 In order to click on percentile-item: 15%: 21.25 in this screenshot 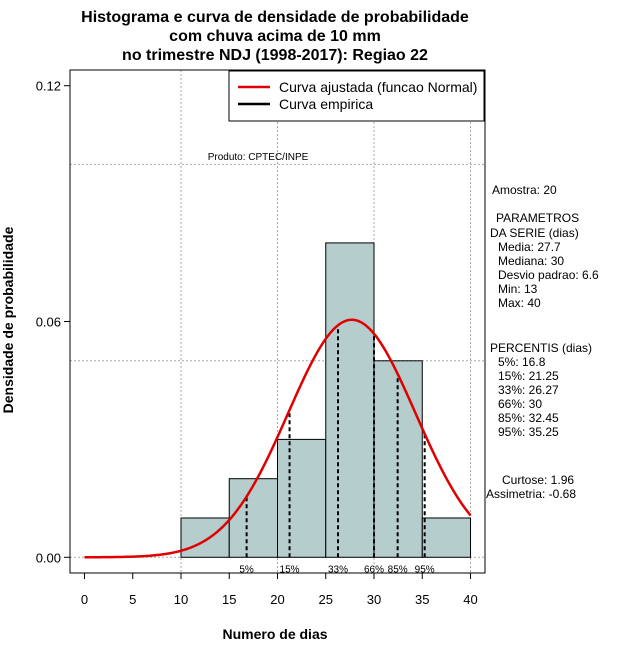, I will do `click(528, 376)`.